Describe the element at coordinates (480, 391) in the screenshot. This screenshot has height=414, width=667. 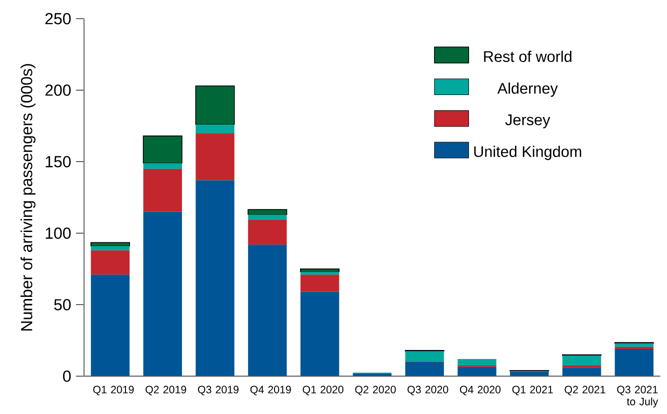
I see `x-tick-label: Q4 2020` at that location.